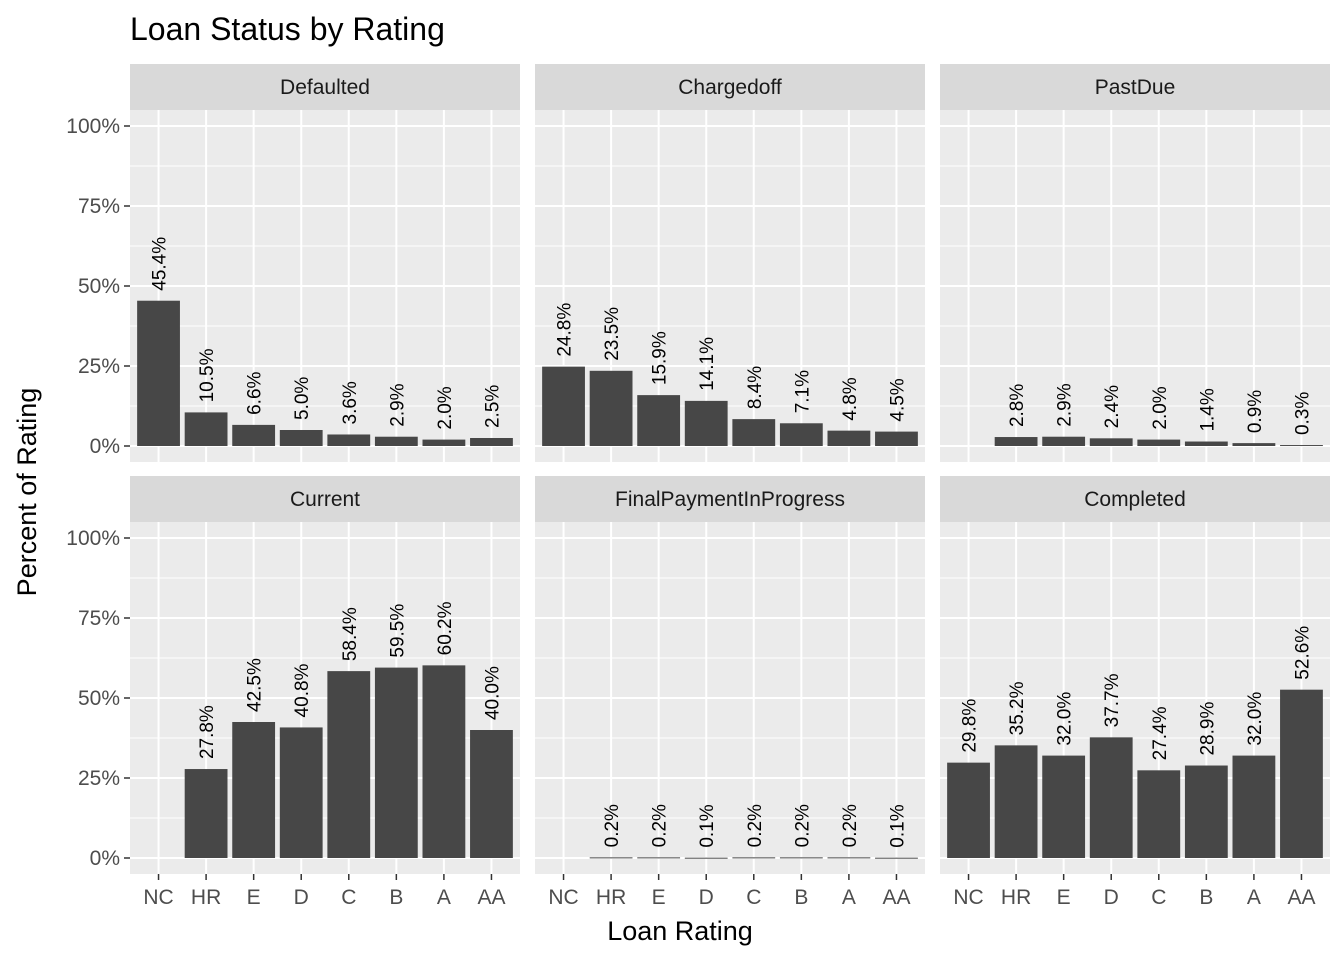 This screenshot has width=1344, height=960. I want to click on facet-strip-label: PastDue, so click(1135, 87).